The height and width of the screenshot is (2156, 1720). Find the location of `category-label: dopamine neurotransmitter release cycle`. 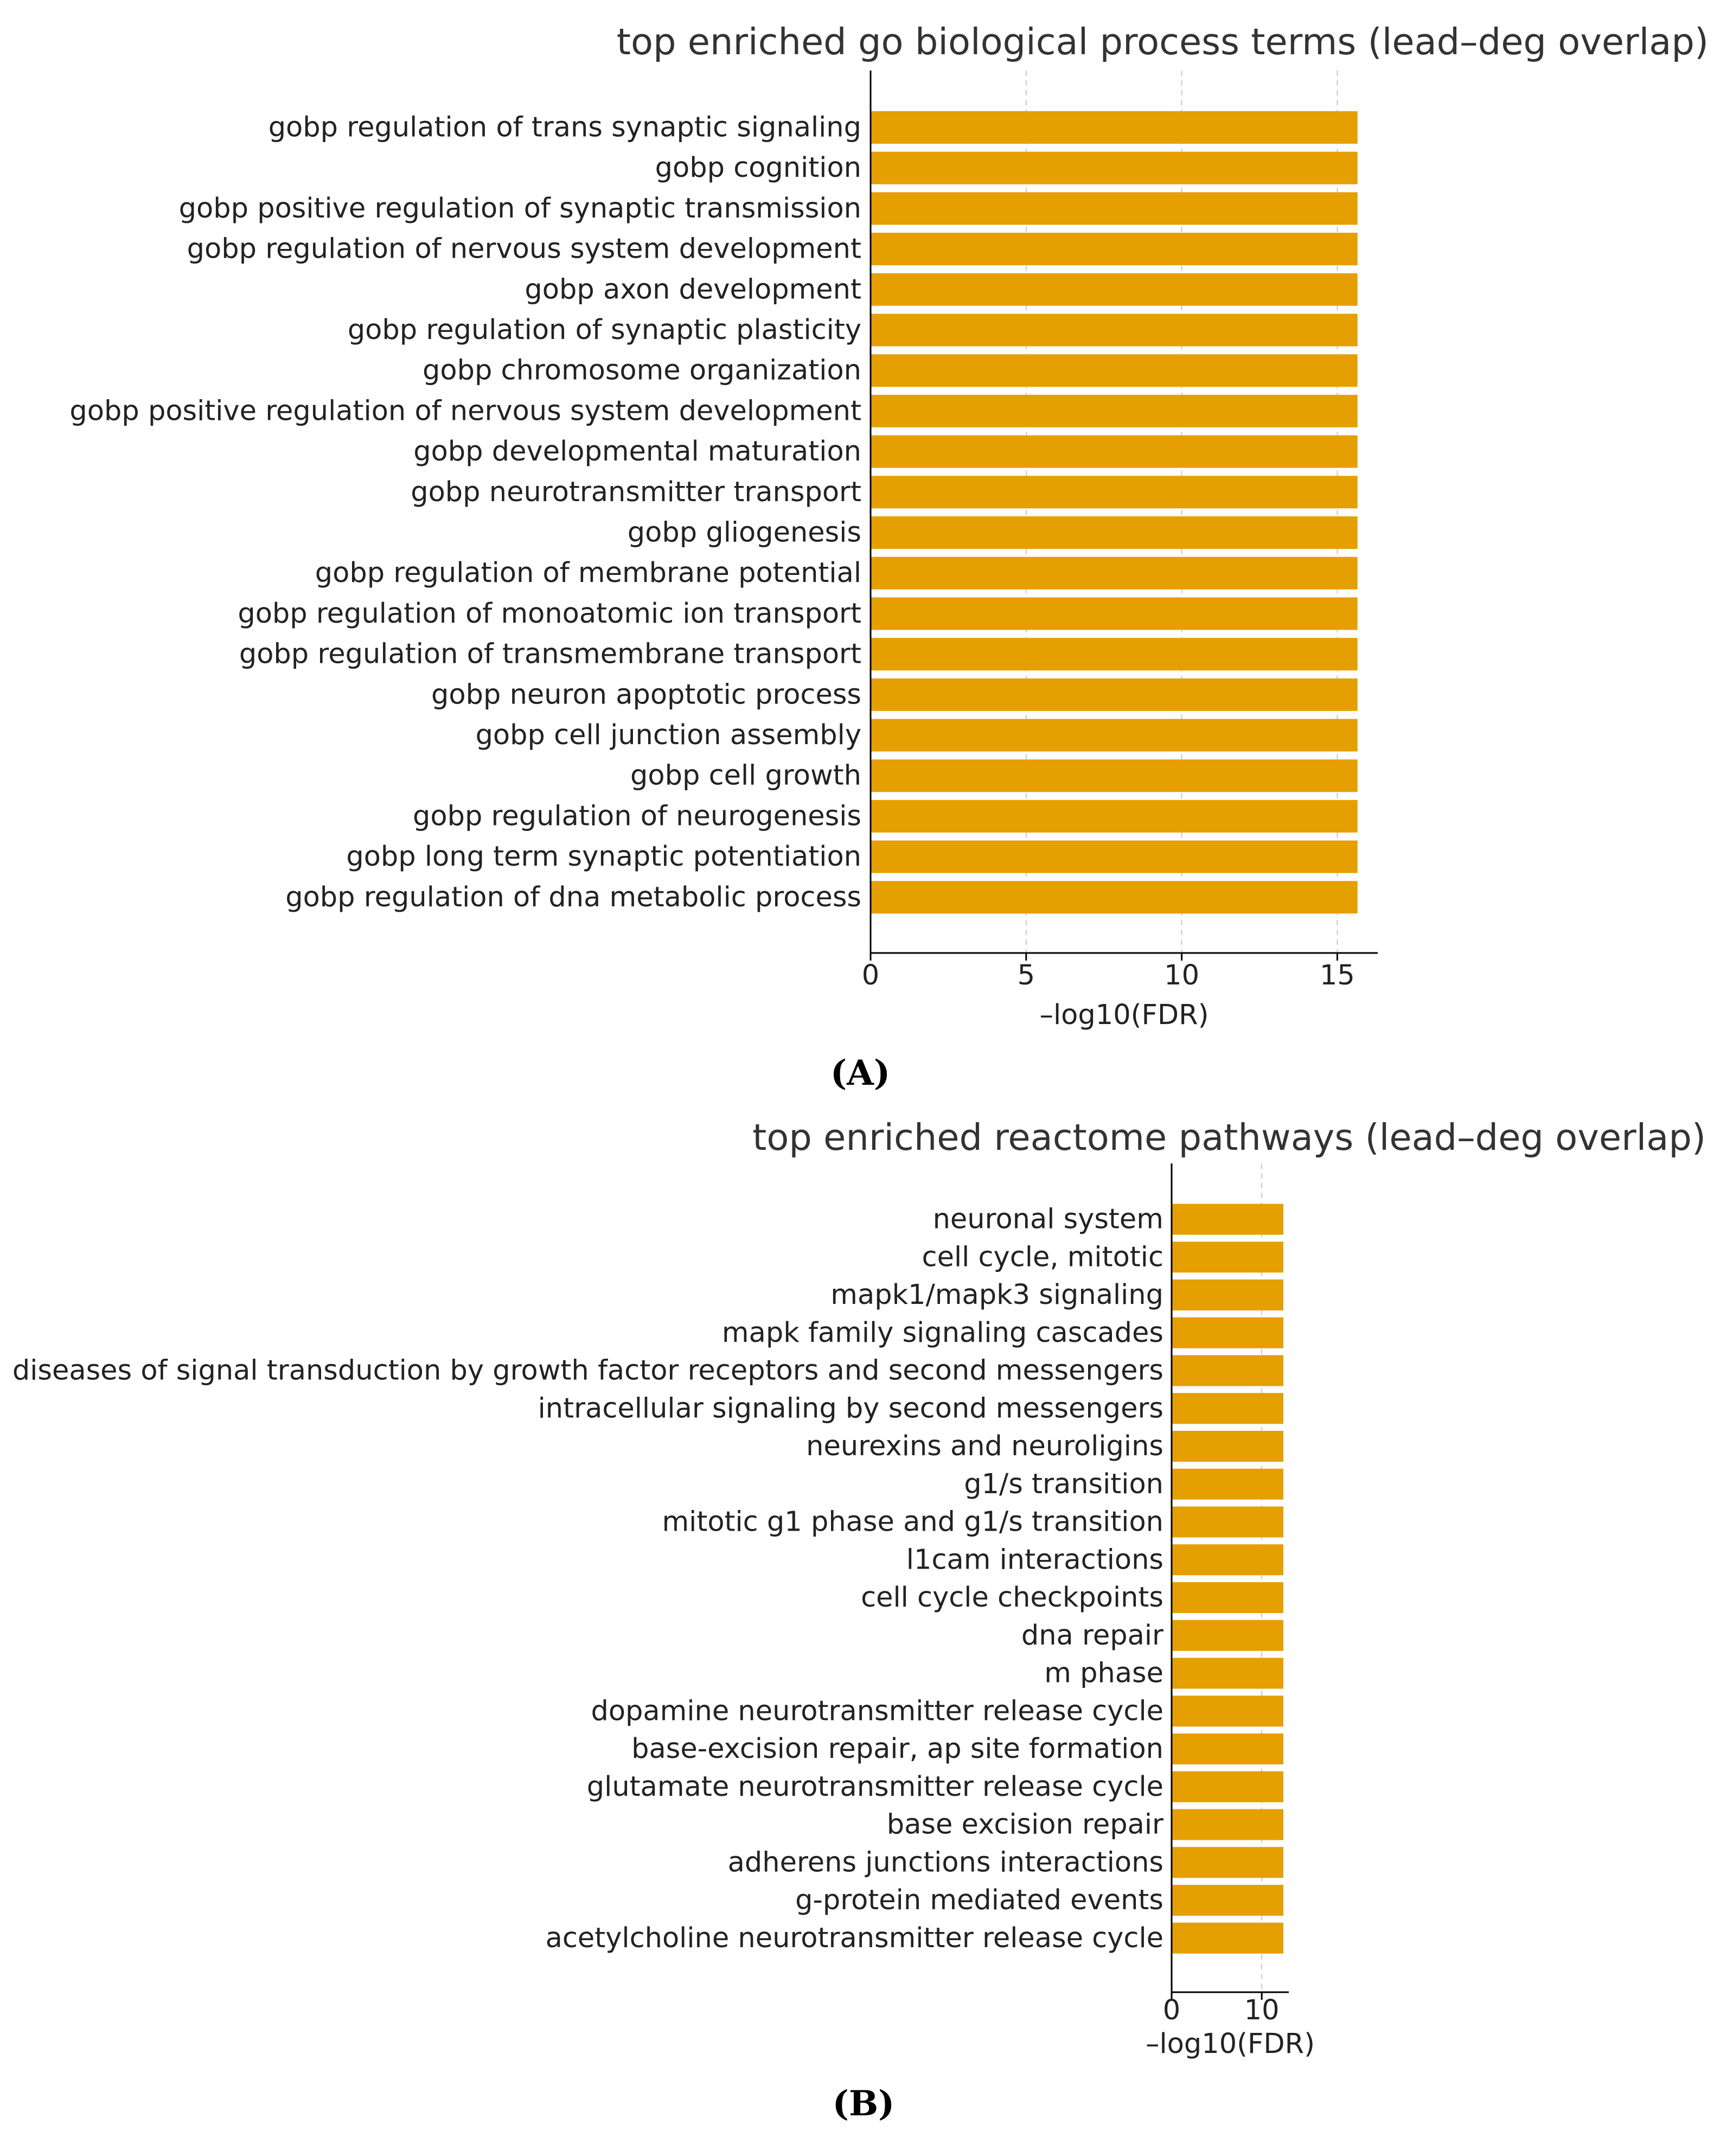

category-label: dopamine neurotransmitter release cycle is located at coordinates (877, 1711).